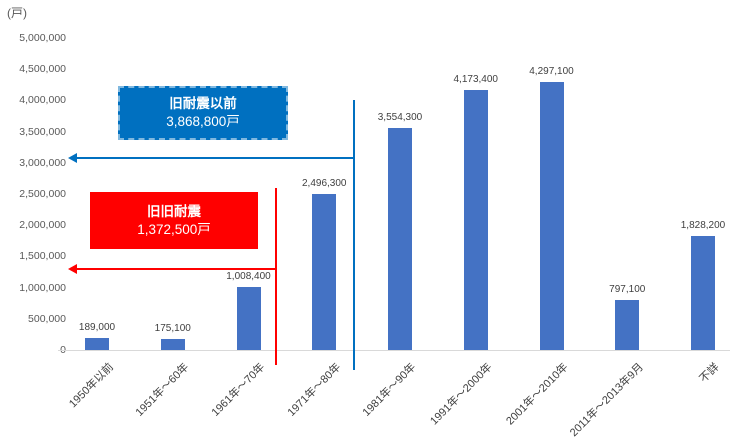 This screenshot has width=730, height=444. What do you see at coordinates (276, 276) in the screenshot?
I see `old-old-seismic-divider-line` at bounding box center [276, 276].